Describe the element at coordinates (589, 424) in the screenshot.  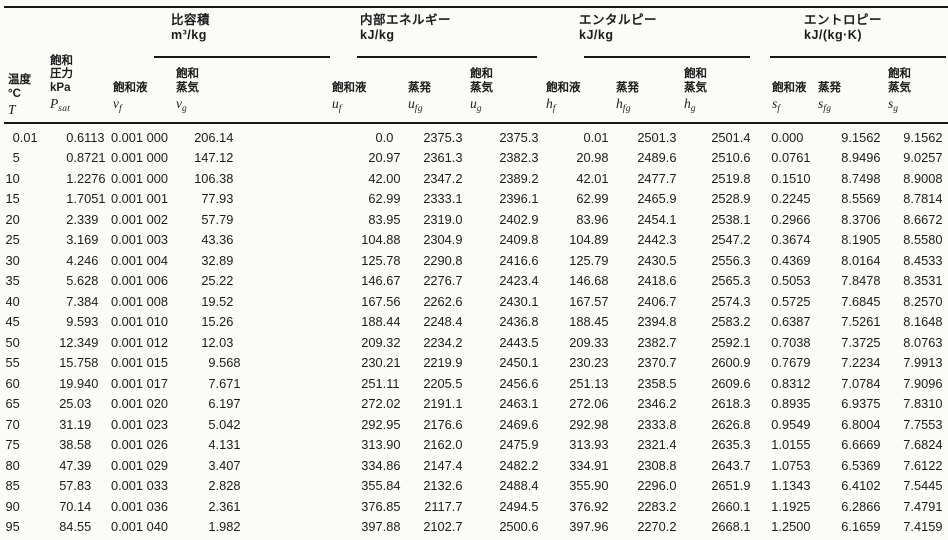
I see `cell-h_f: 292.98` at that location.